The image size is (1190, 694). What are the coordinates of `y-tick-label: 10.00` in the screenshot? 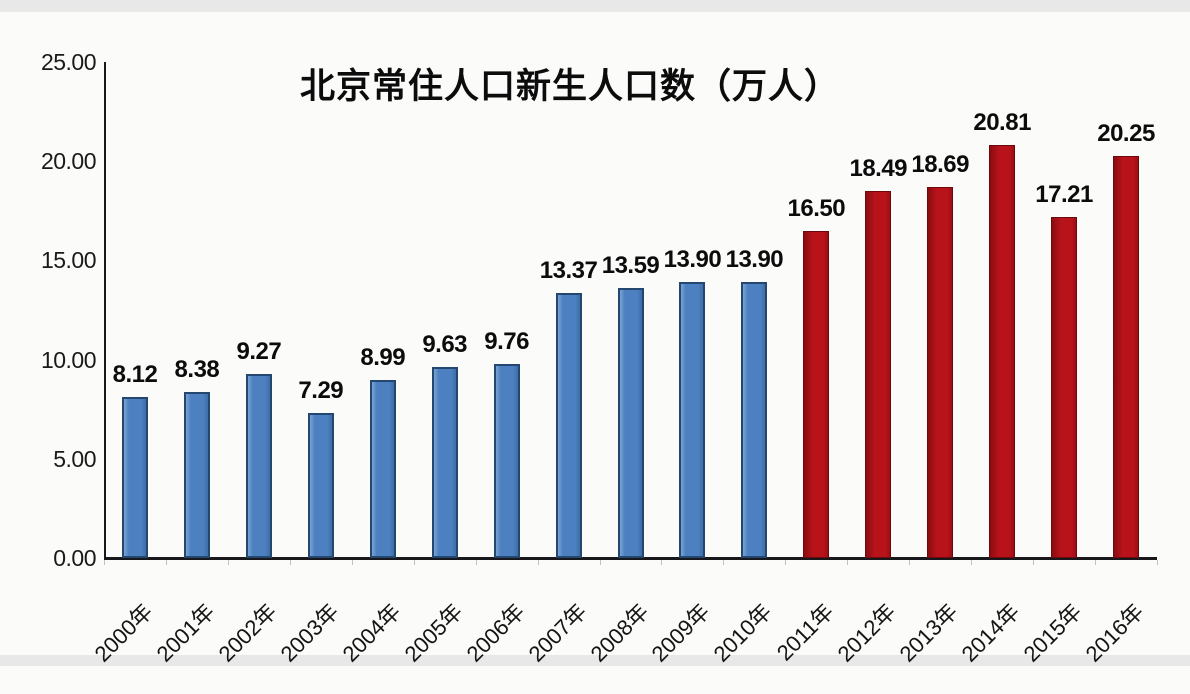 It's located at (68, 359).